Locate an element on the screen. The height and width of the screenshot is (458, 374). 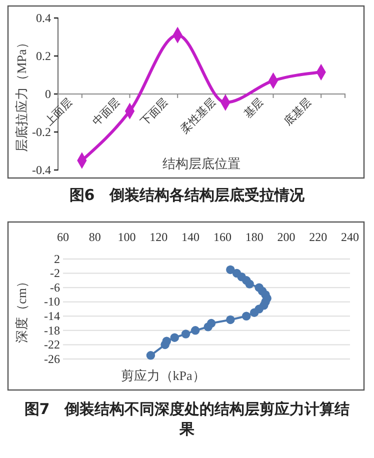
y-tick-label: -14 is located at coordinates (52, 315).